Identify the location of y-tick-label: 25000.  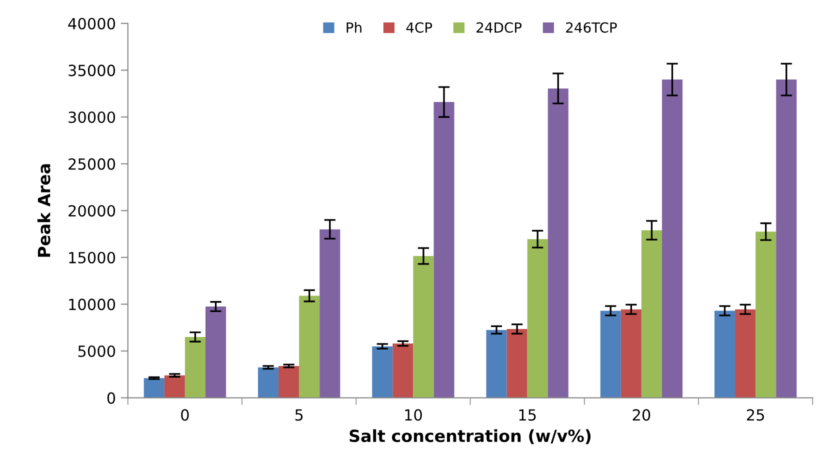
(92, 164).